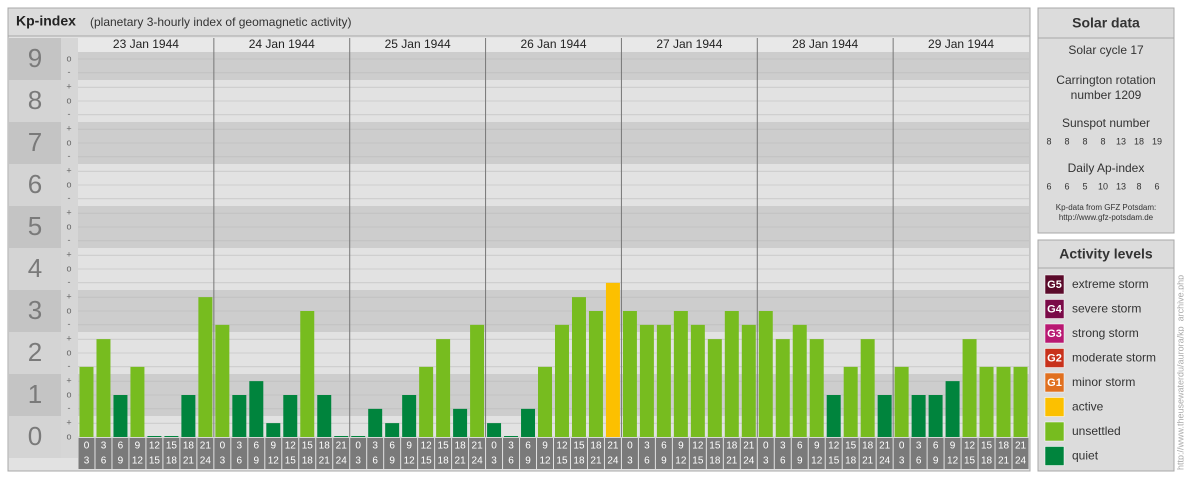 This screenshot has width=1184, height=480. I want to click on legend-badge: G3, so click(1054, 334).